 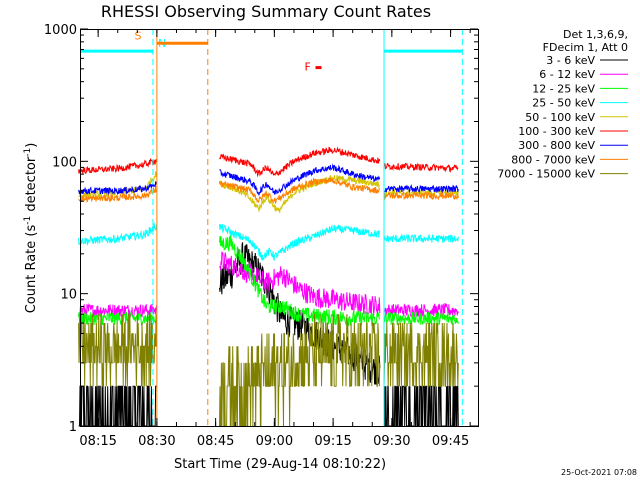 I want to click on flag-label-6: S, so click(x=137, y=35).